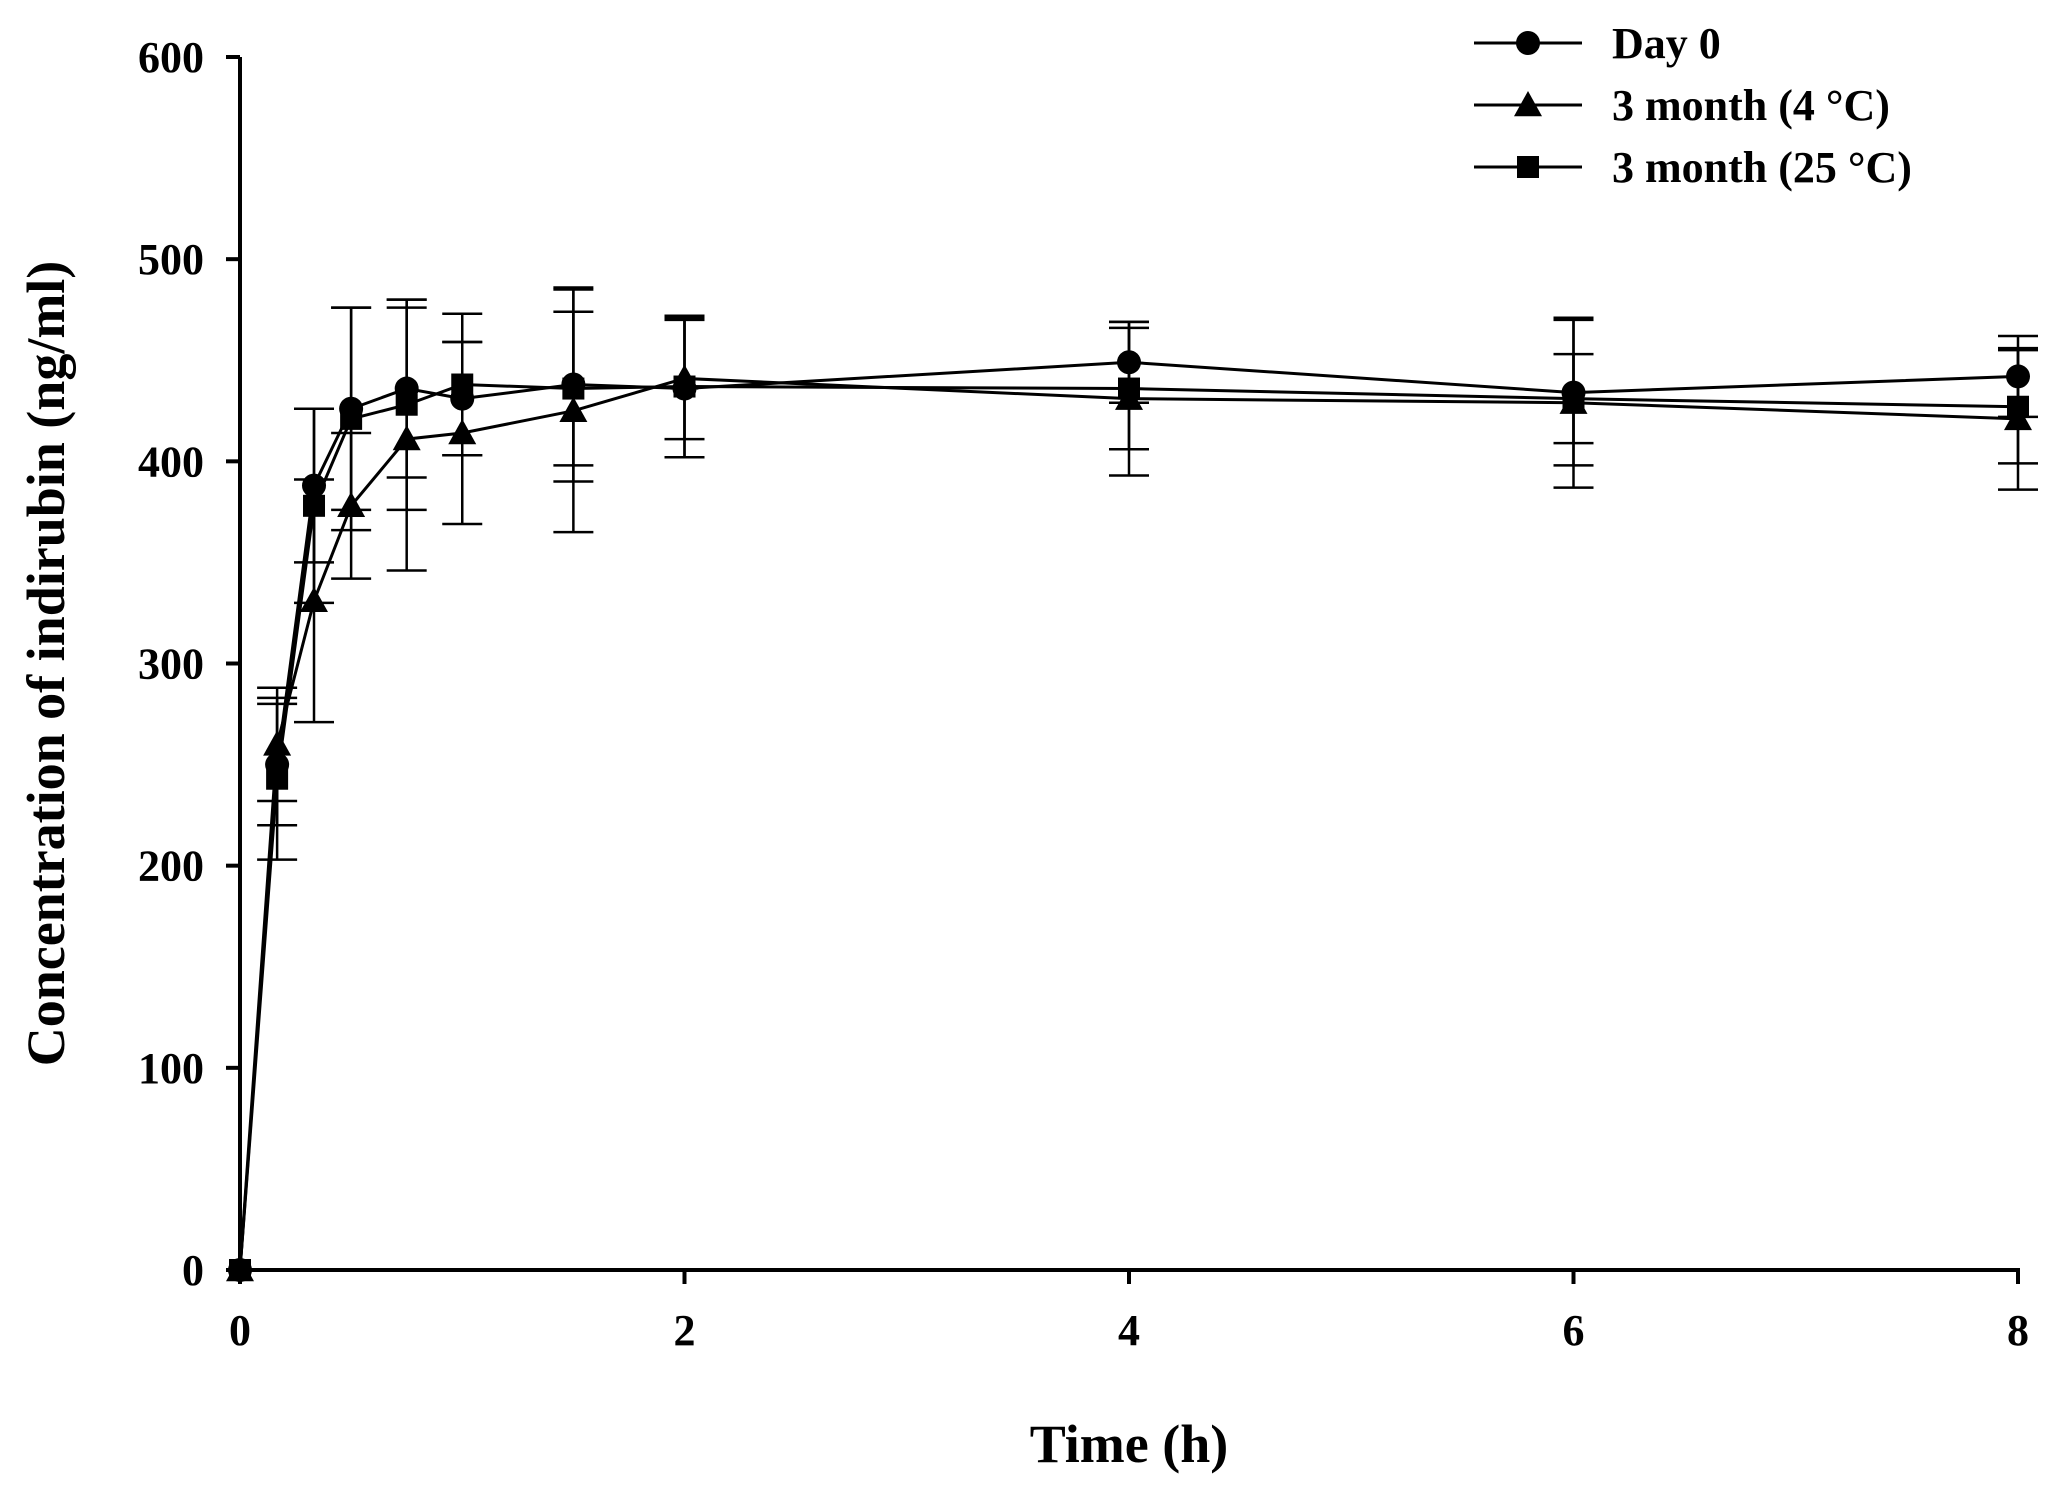 The width and height of the screenshot is (2068, 1485). I want to click on y-ticks: 0 100 200 300 400 500 600, so click(189, 664).